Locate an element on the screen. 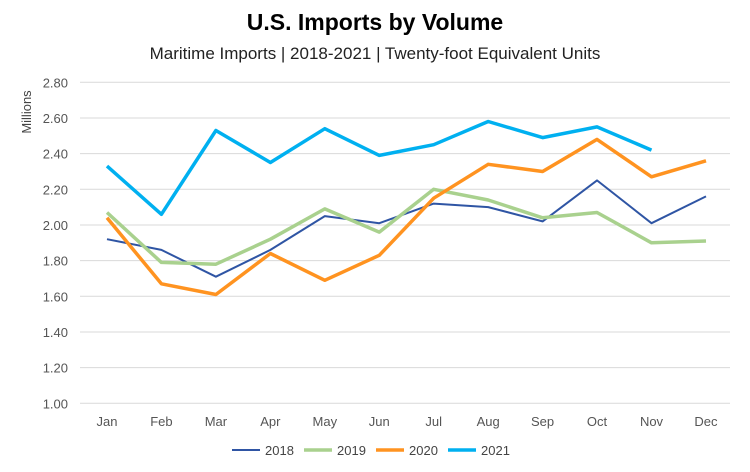 This screenshot has height=472, width=750. x-tick-label: Nov is located at coordinates (652, 421).